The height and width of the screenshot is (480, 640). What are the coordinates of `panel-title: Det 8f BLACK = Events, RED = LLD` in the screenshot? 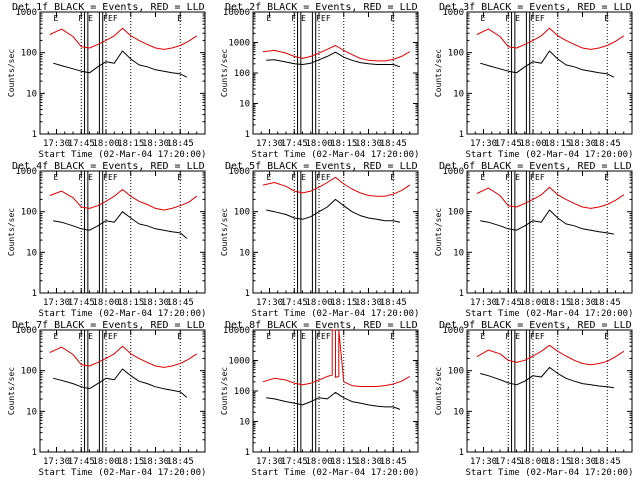 It's located at (321, 325).